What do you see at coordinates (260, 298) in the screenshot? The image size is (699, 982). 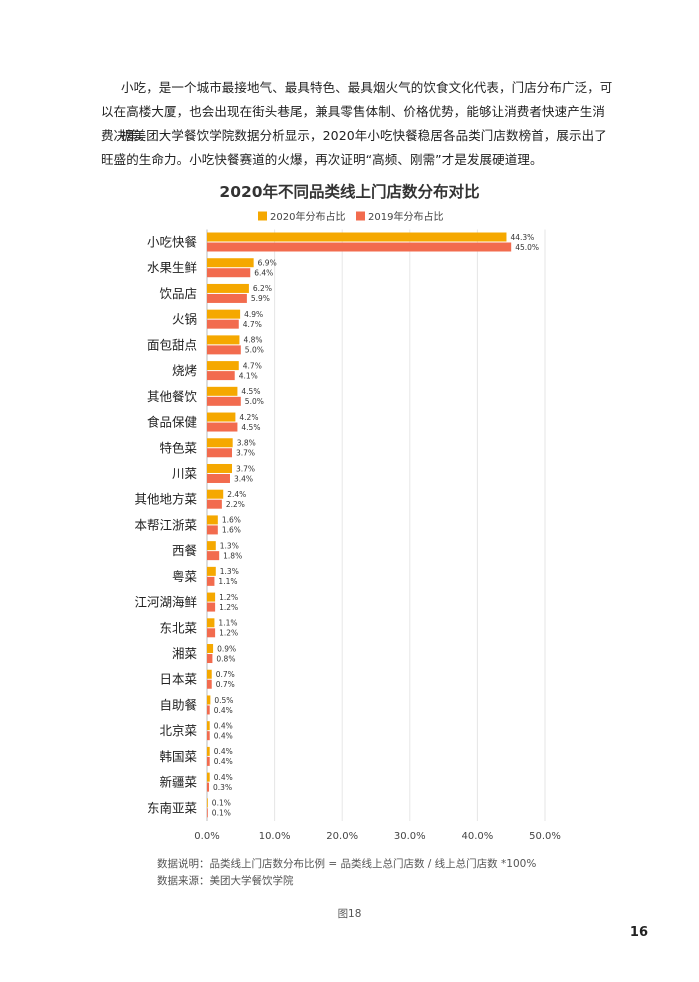 I see `bar-value-label: 5.9%` at bounding box center [260, 298].